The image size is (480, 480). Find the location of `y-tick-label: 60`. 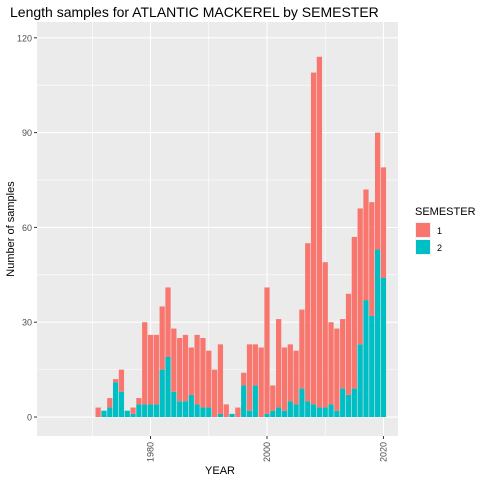

y-tick-label: 60 is located at coordinates (27, 228).